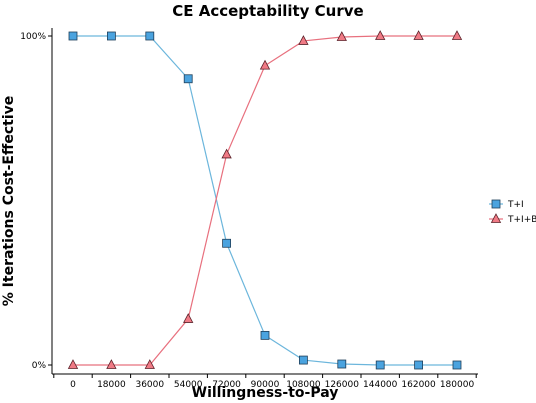 This screenshot has height=403, width=536. I want to click on x-axis-label: Willingness-to-Pay, so click(265, 393).